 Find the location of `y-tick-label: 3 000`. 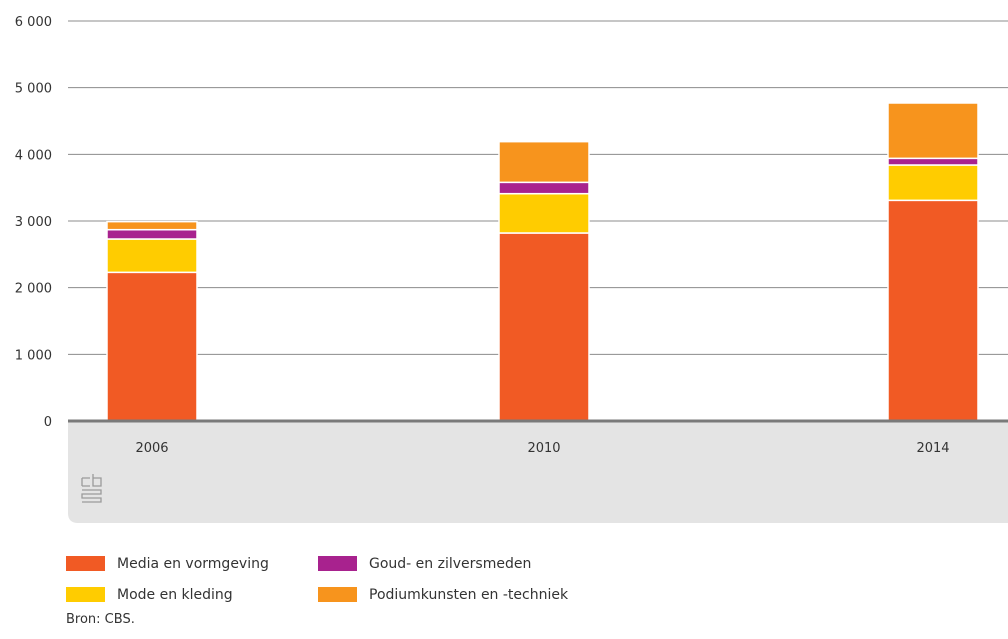

y-tick-label: 3 000 is located at coordinates (33, 222).